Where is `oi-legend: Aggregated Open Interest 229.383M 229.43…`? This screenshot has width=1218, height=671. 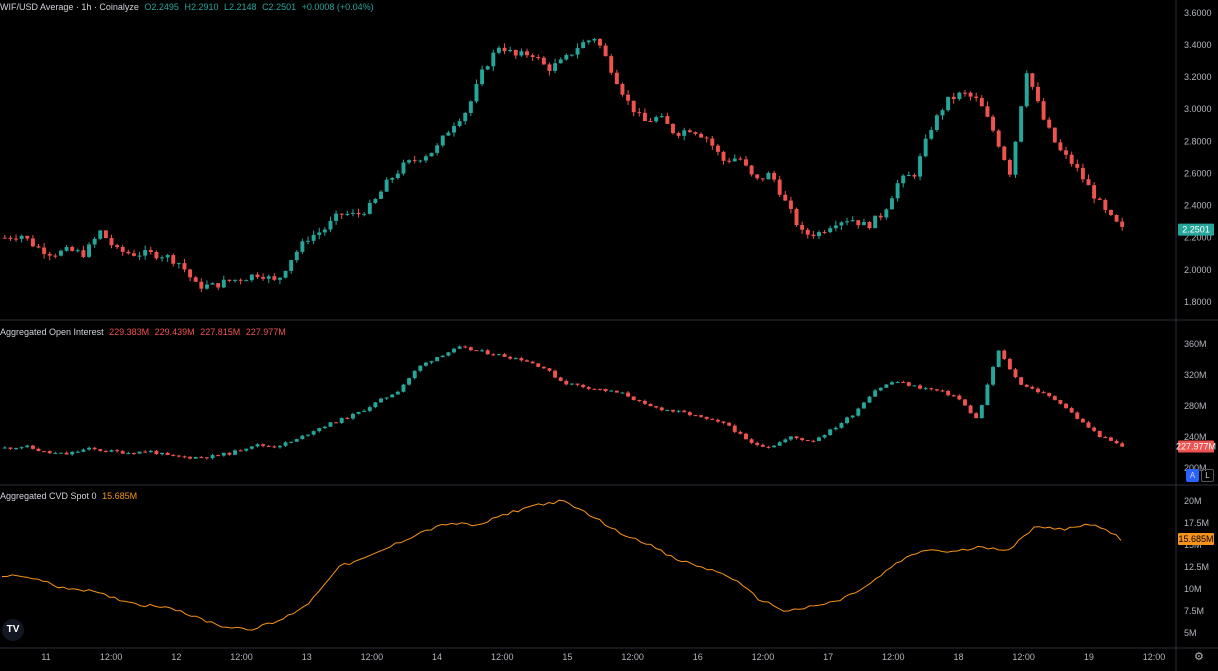
oi-legend: Aggregated Open Interest 229.383M 229.43… is located at coordinates (143, 332).